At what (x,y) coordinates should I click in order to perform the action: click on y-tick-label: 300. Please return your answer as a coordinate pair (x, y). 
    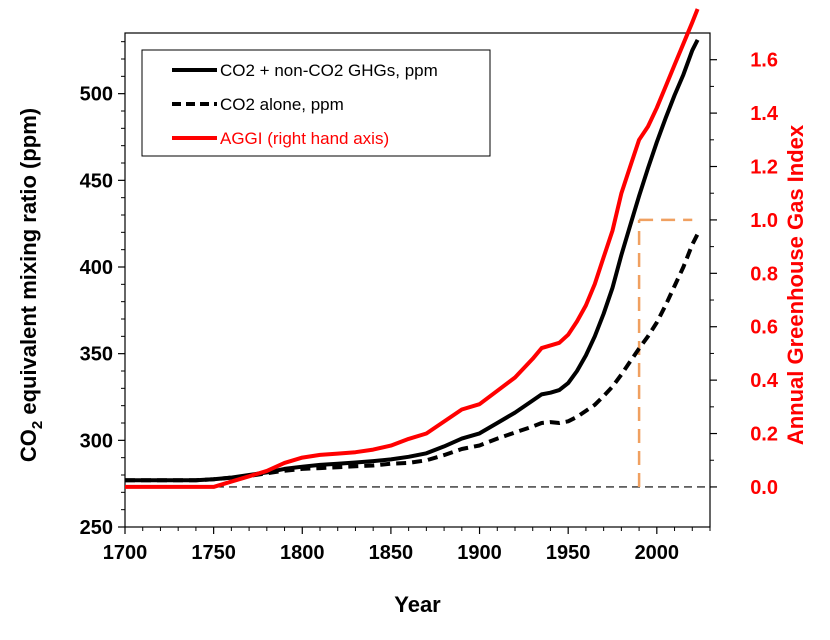
    Looking at the image, I should click on (96, 441).